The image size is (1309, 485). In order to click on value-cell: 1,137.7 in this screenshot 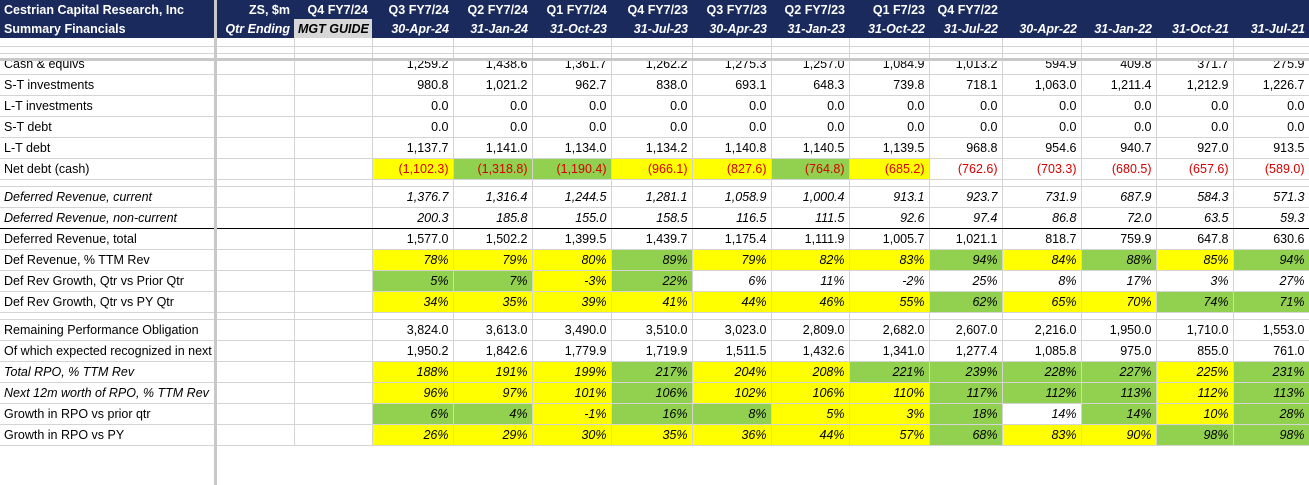, I will do `click(413, 148)`.